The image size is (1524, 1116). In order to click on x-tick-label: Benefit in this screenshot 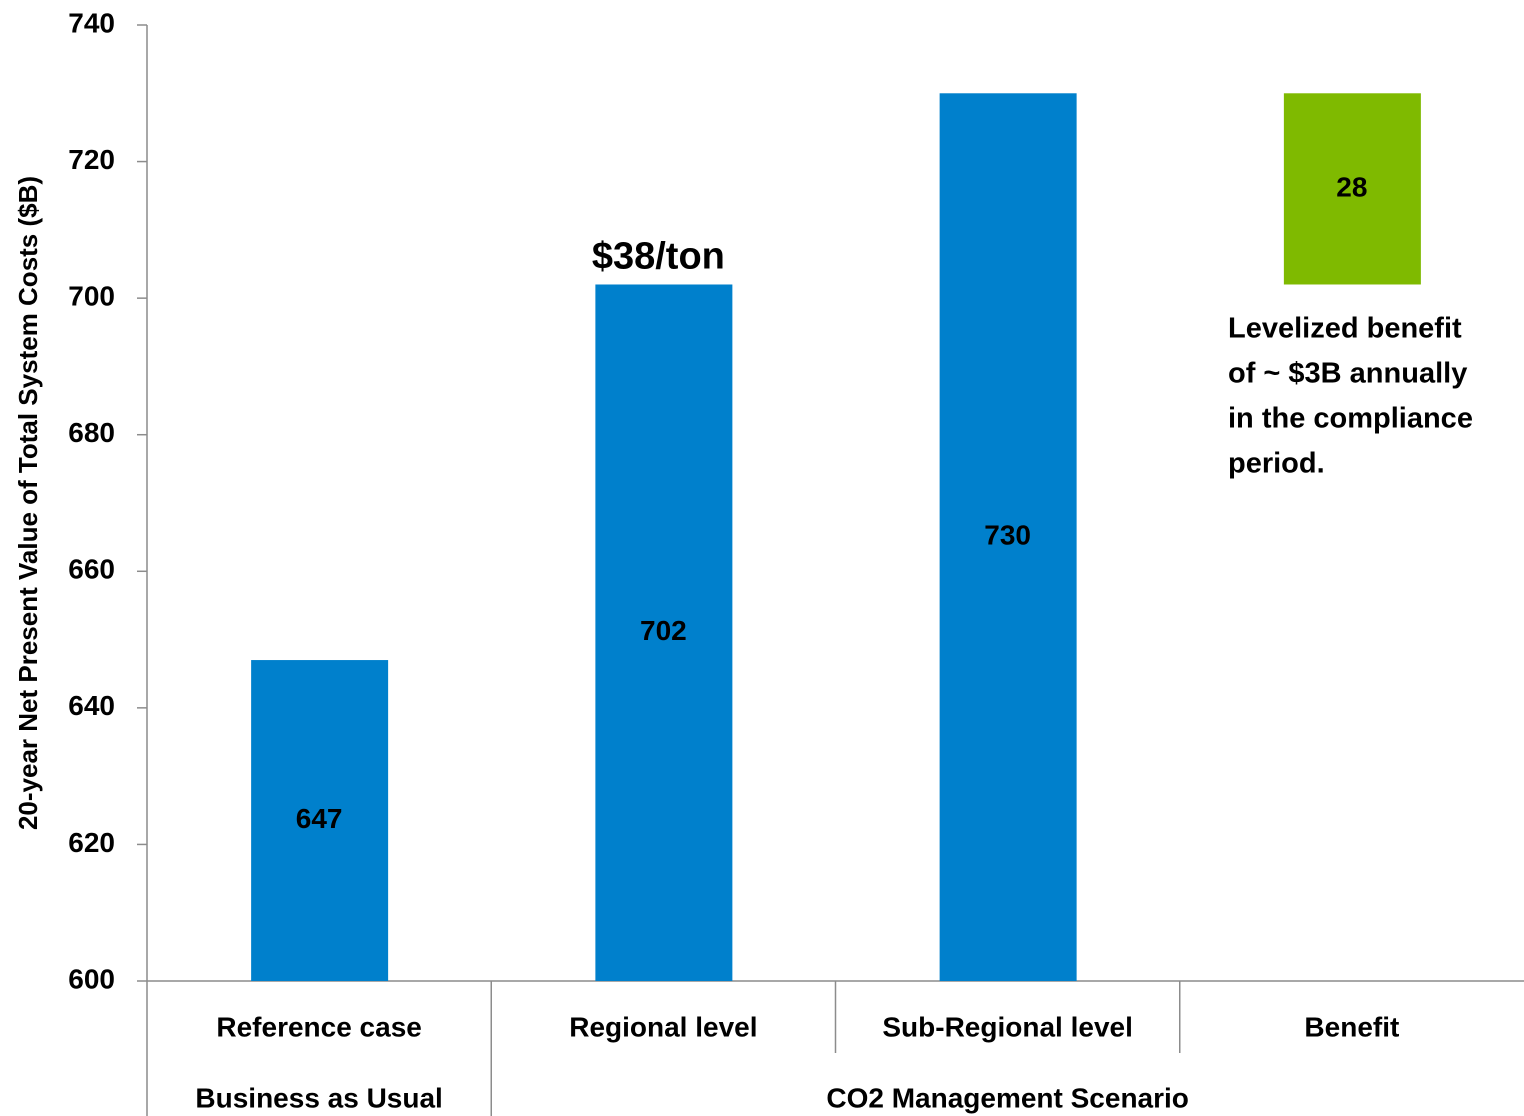, I will do `click(1351, 1026)`.